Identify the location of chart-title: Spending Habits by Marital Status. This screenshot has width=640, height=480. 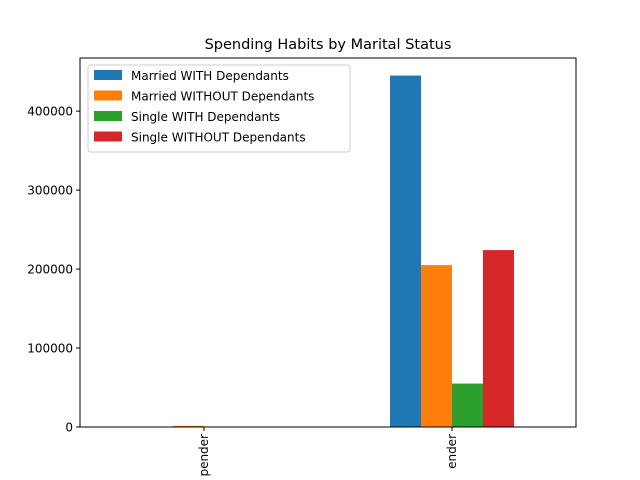
(328, 45).